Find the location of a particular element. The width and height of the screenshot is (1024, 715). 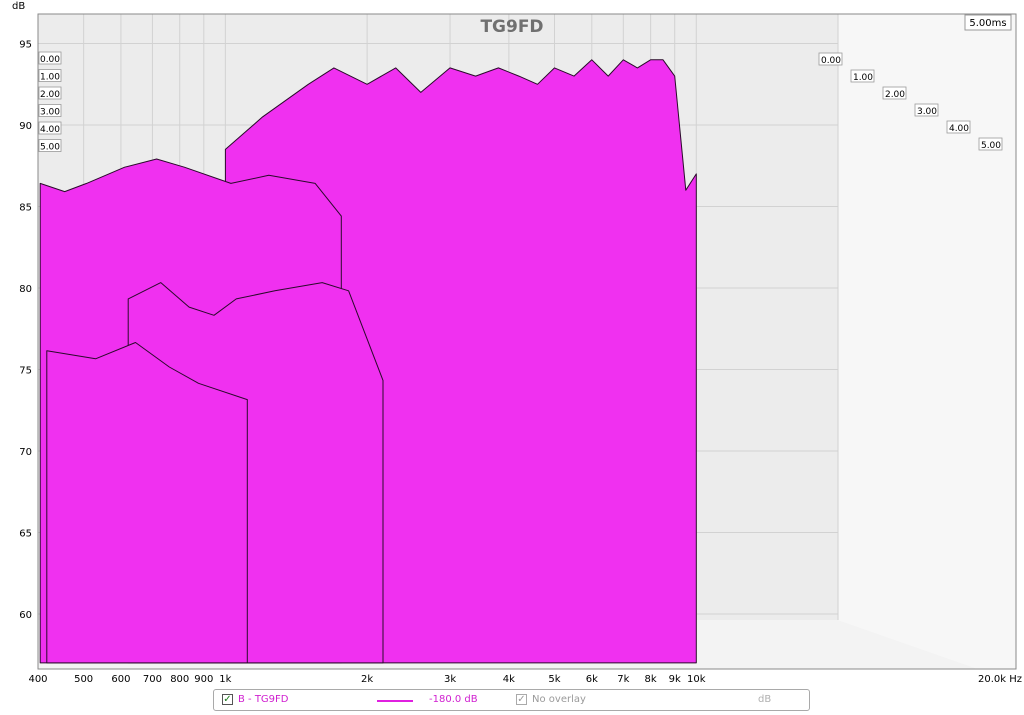

y-tick-label-4: 75 is located at coordinates (25, 371).